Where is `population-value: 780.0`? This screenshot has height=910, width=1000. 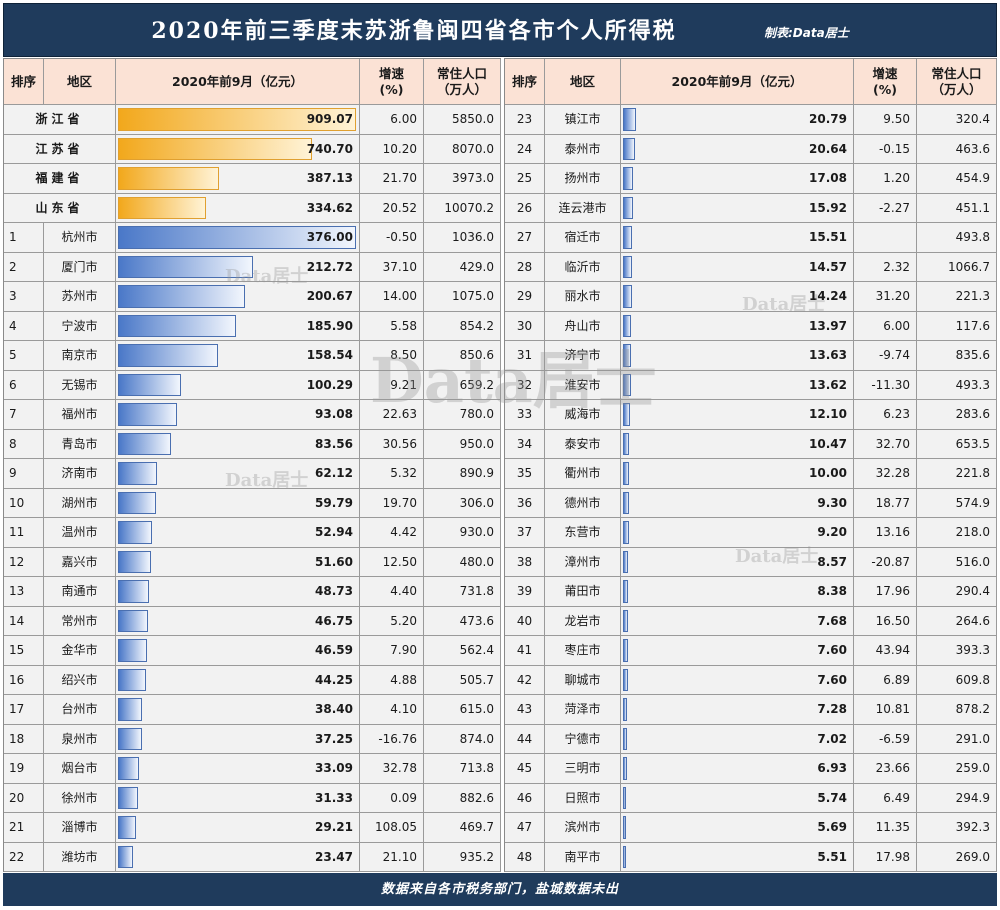 population-value: 780.0 is located at coordinates (462, 415).